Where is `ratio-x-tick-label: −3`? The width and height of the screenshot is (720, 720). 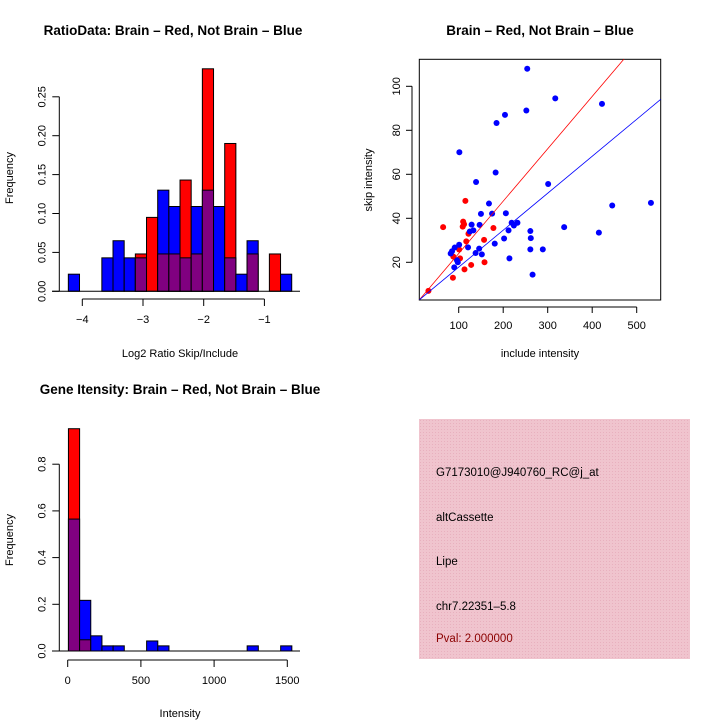
ratio-x-tick-label: −3 is located at coordinates (143, 320).